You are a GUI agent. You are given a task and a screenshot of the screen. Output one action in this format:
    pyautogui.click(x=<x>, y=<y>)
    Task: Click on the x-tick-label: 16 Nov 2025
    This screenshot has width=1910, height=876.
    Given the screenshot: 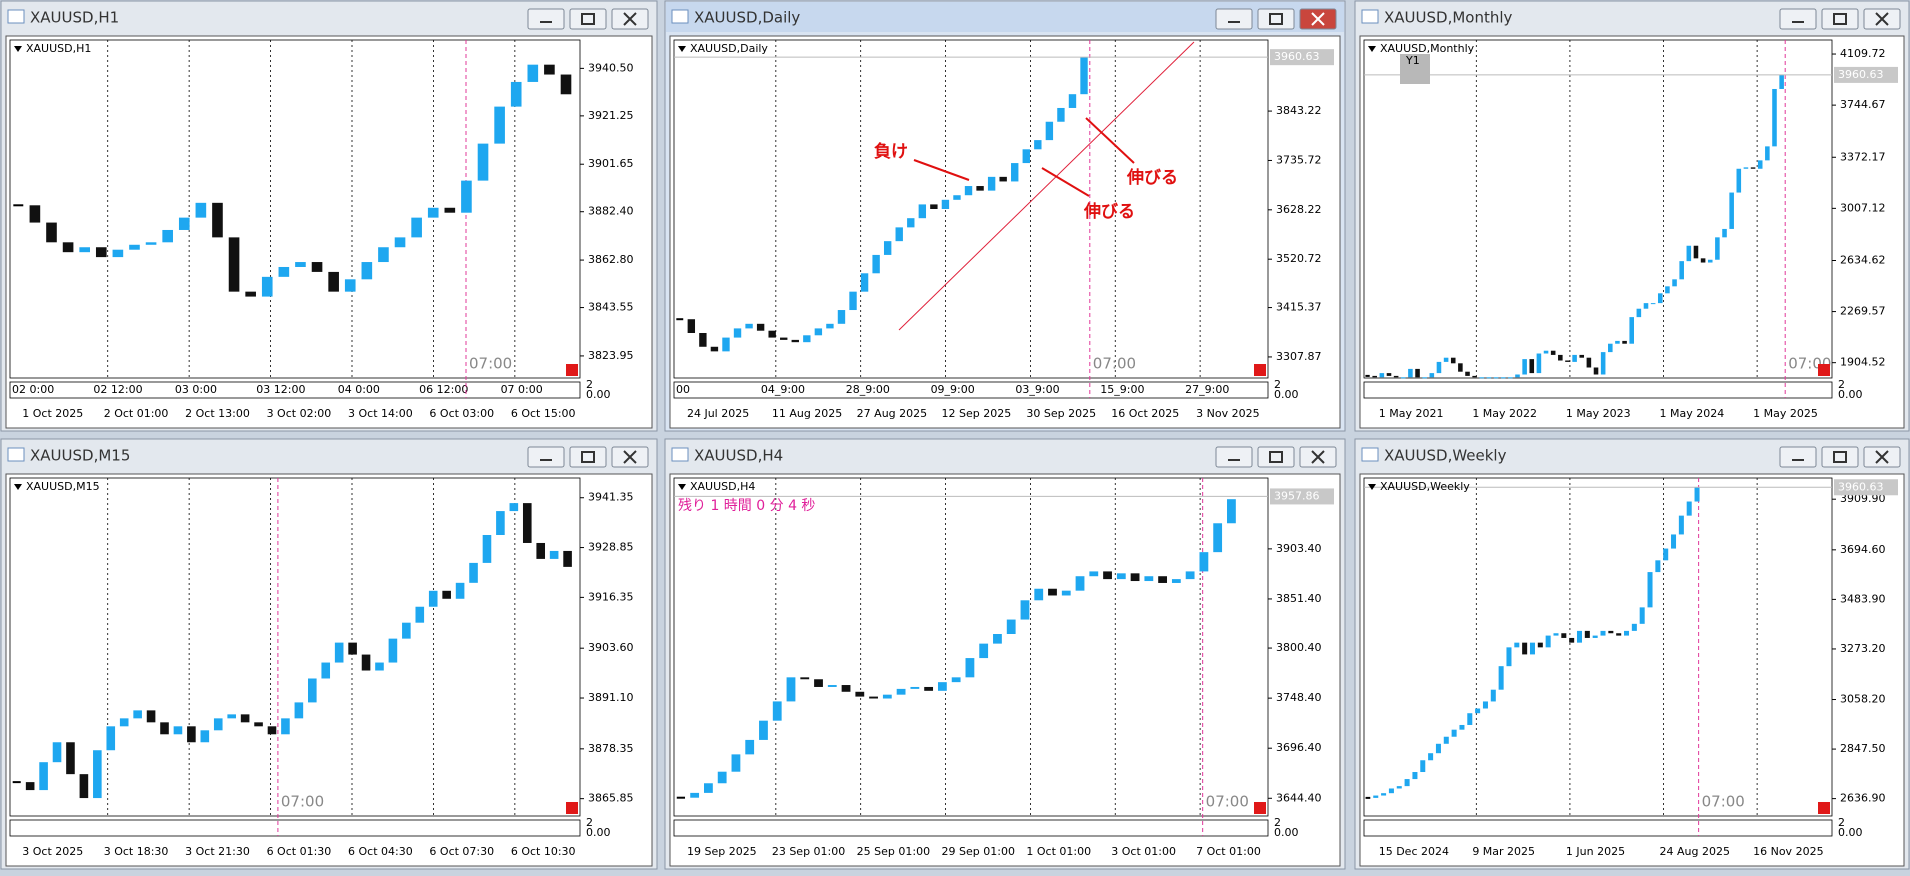 What is the action you would take?
    pyautogui.click(x=1788, y=851)
    